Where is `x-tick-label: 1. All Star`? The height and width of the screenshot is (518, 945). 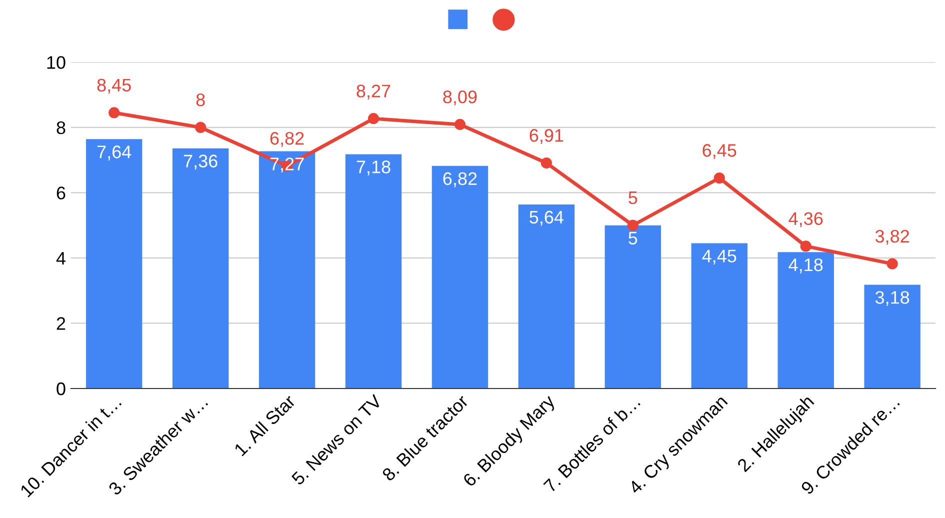
x-tick-label: 1. All Star is located at coordinates (264, 425).